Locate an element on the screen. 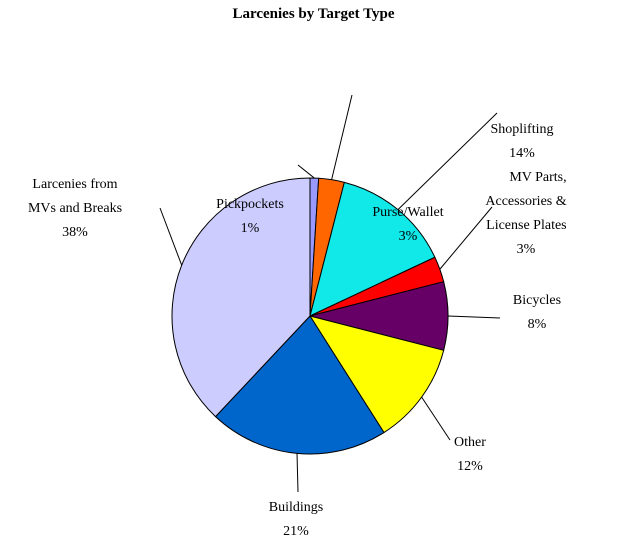 This screenshot has height=544, width=627. slice-value-label: 12% is located at coordinates (470, 466).